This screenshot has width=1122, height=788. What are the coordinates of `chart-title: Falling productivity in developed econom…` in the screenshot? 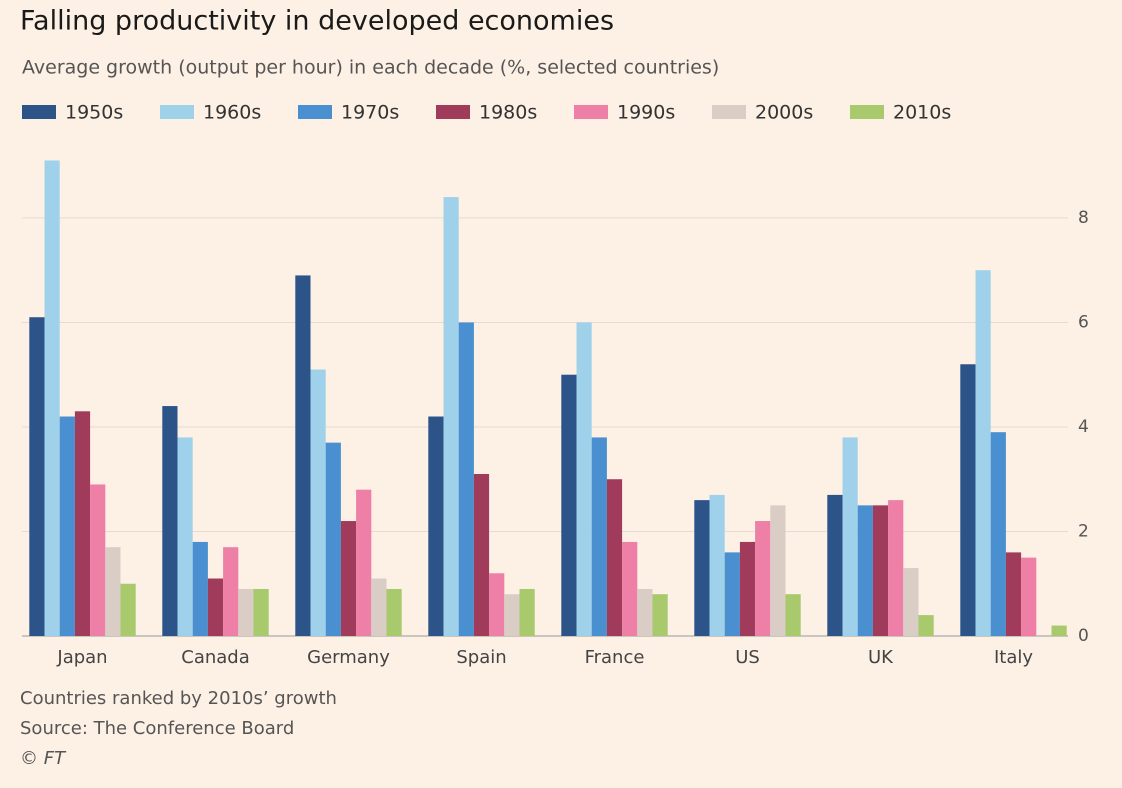 It's located at (317, 21).